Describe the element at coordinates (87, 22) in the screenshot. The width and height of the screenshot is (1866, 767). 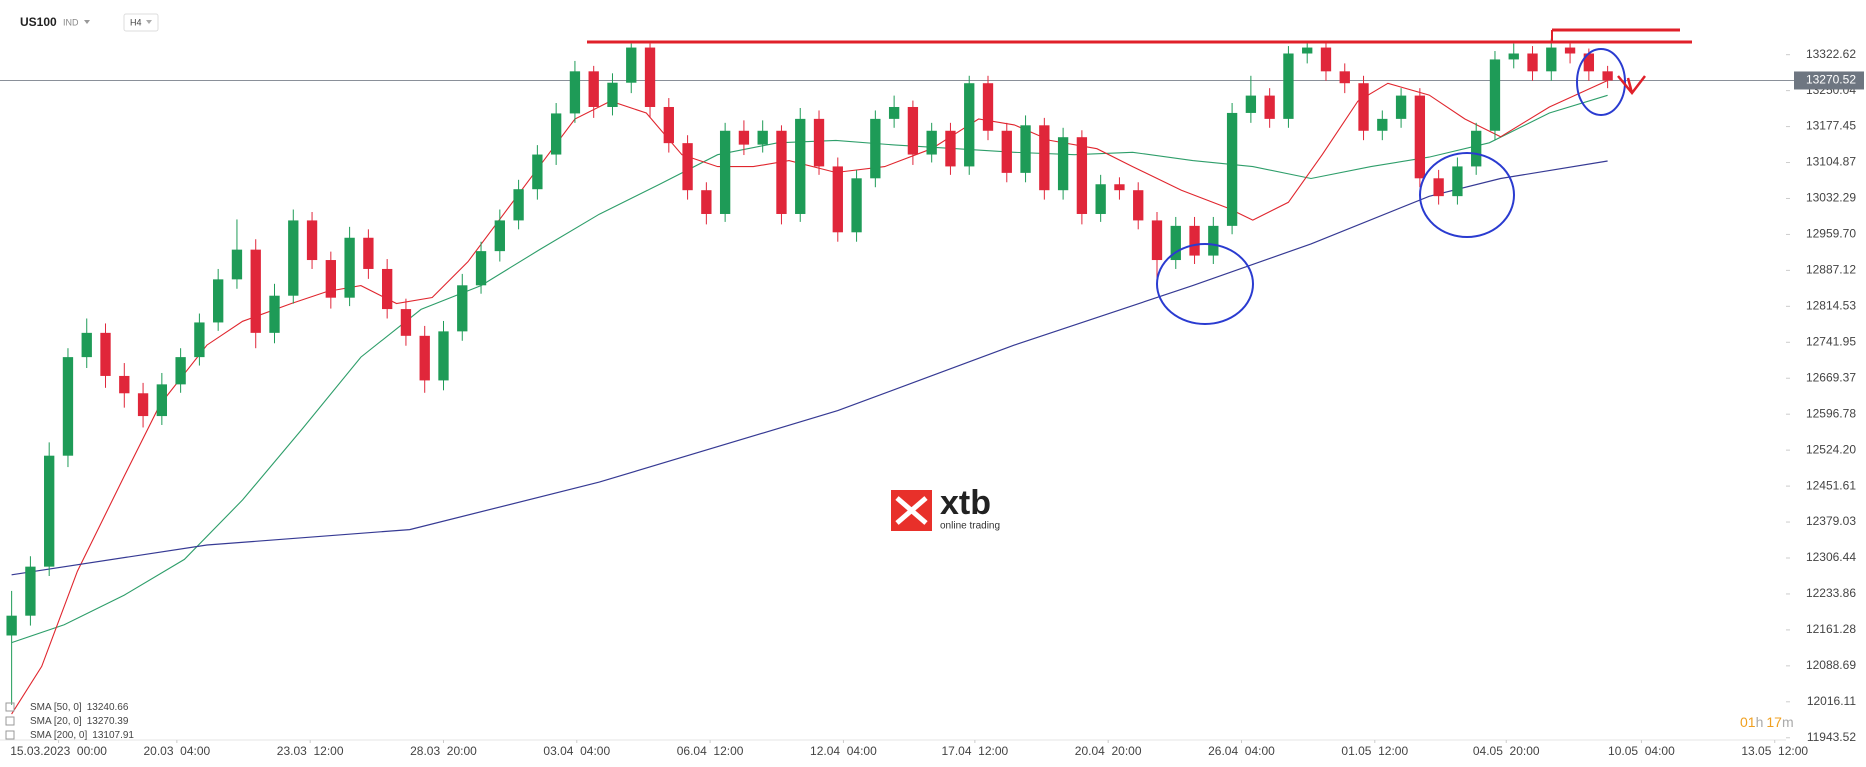
I see `dropdown-arrow` at that location.